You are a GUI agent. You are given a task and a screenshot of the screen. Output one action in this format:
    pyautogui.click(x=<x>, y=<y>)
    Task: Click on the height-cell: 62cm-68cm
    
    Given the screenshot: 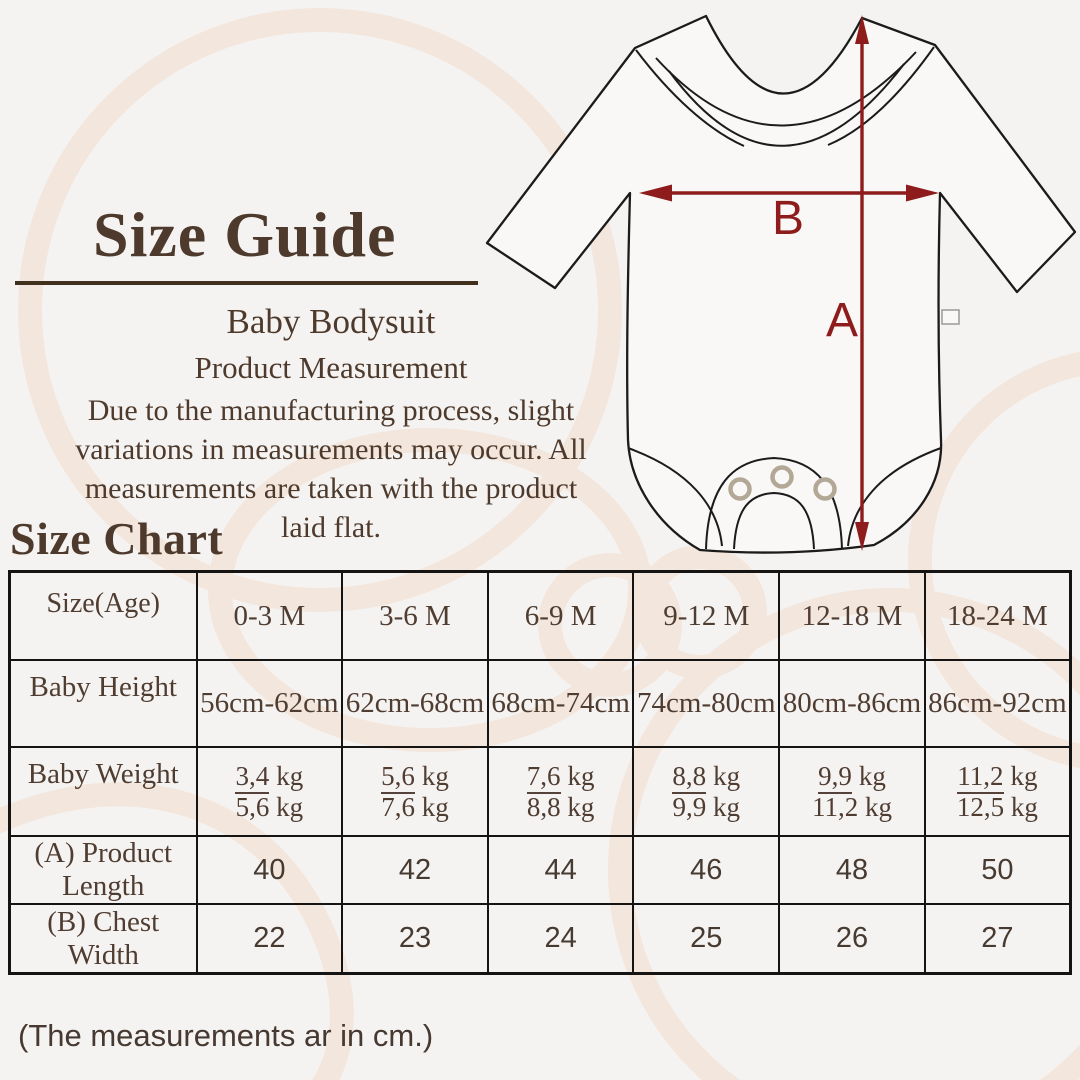 What is the action you would take?
    pyautogui.click(x=415, y=703)
    